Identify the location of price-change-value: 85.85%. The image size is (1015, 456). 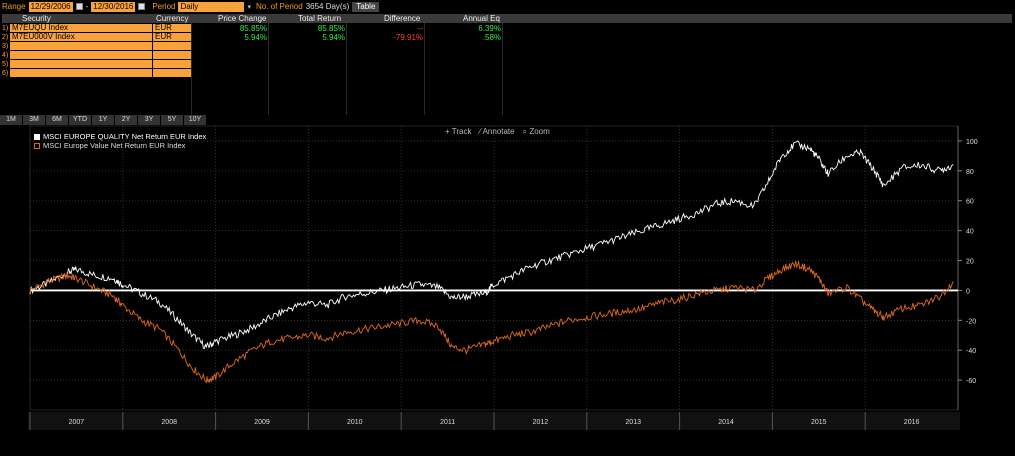
(253, 28).